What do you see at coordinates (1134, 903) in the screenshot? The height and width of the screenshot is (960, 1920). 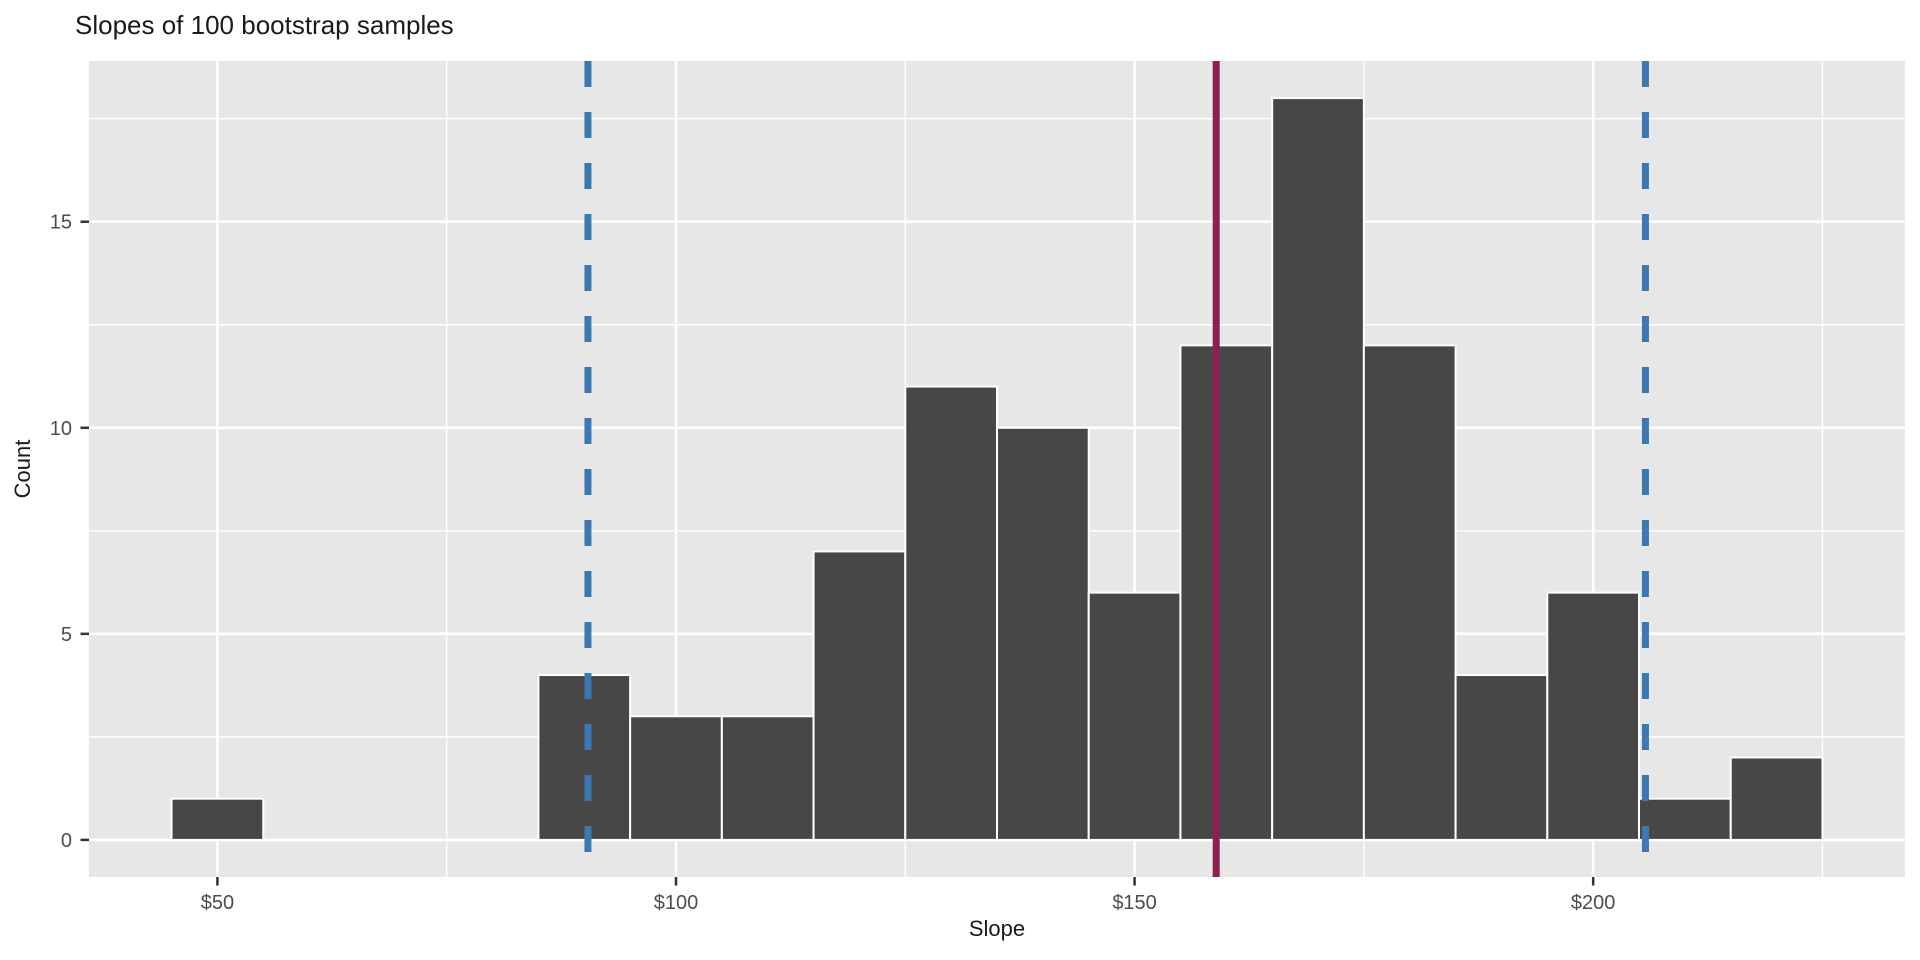 I see `x-tick-label: $150` at bounding box center [1134, 903].